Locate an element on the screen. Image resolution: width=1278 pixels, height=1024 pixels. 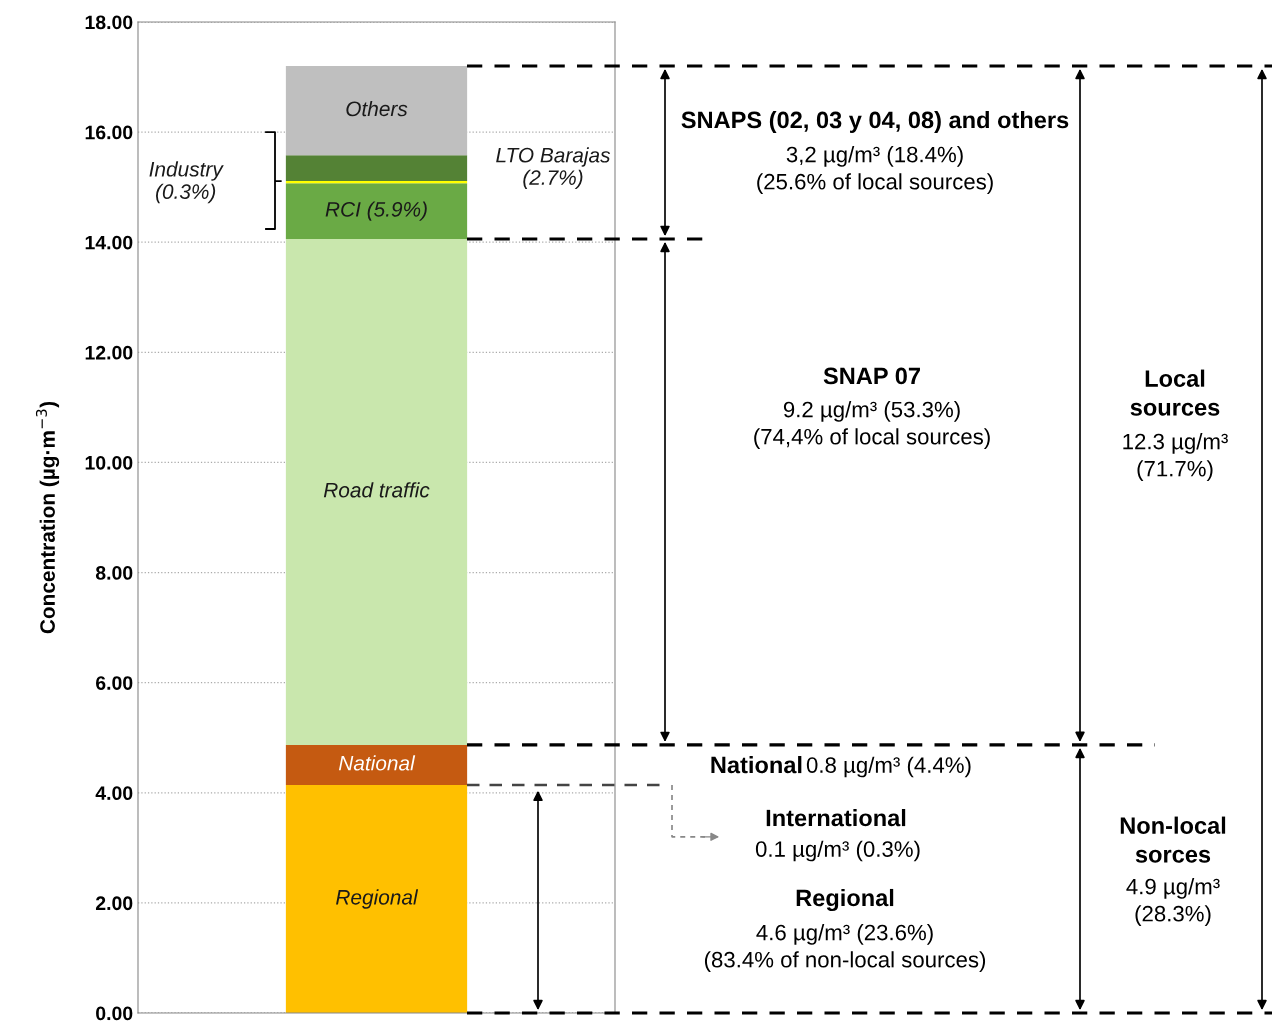
y-tick-label: 14.00 is located at coordinates (109, 242).